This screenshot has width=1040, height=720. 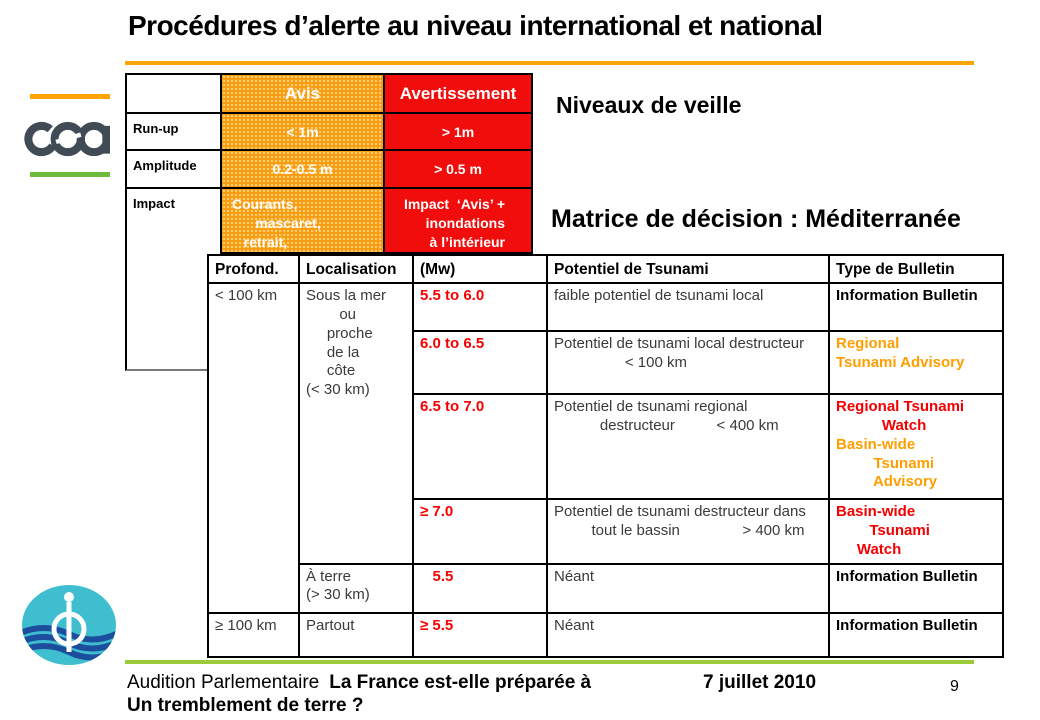 I want to click on title-underline, so click(x=549, y=63).